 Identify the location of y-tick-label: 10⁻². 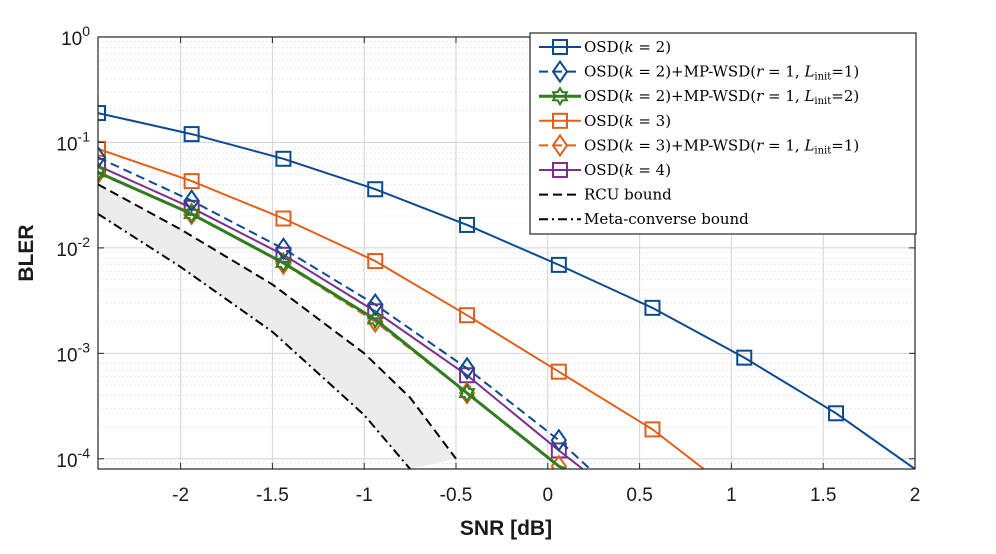
(73, 247).